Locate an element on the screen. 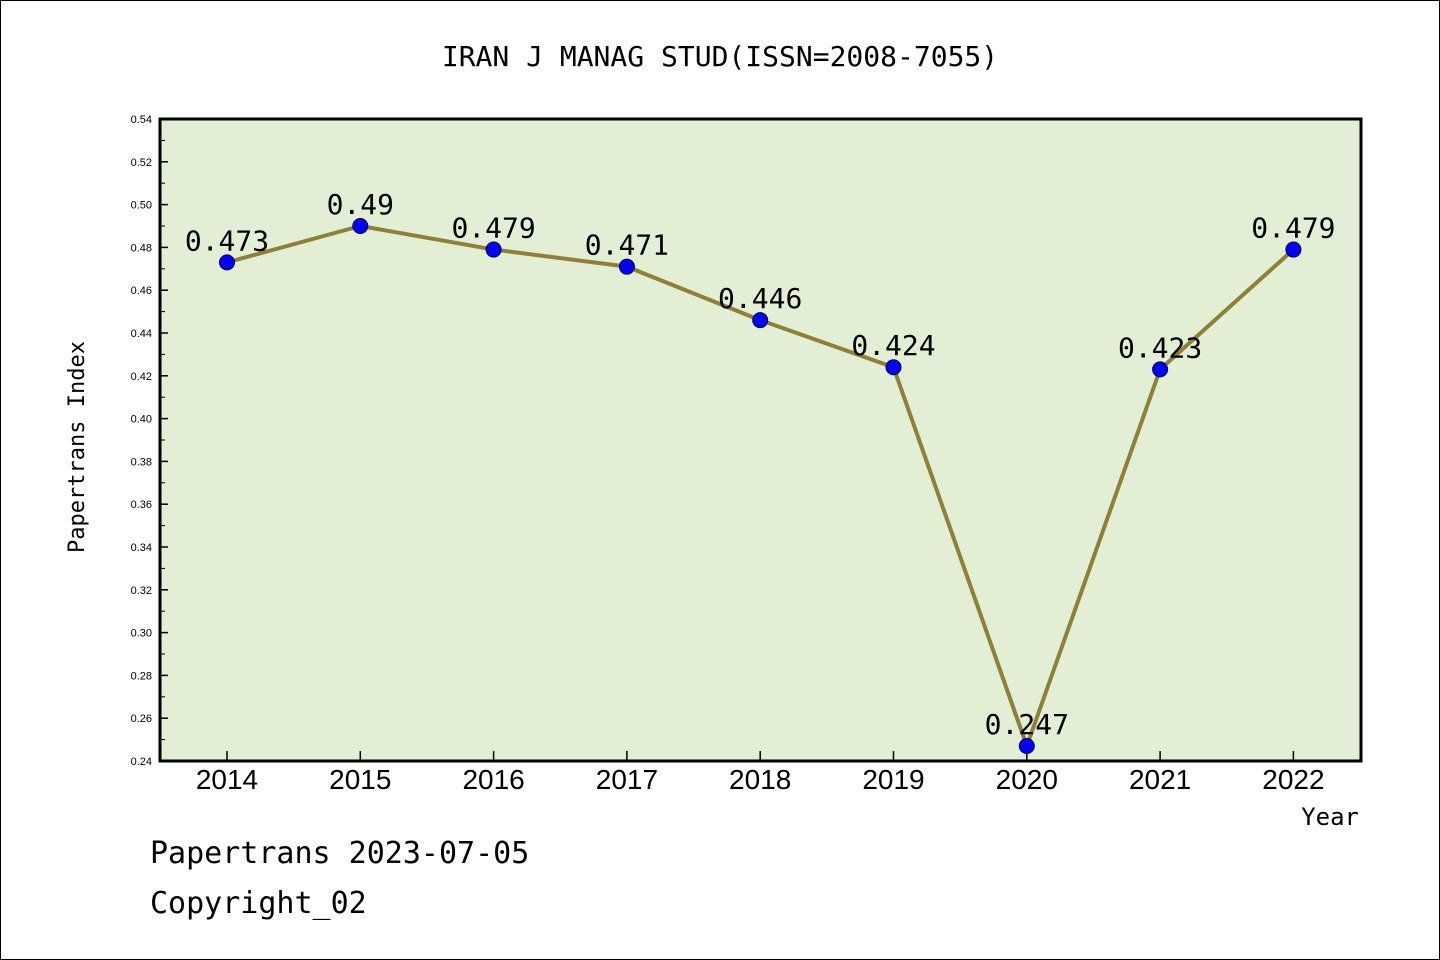 The image size is (1440, 960). x-tick-label: 2018 is located at coordinates (760, 779).